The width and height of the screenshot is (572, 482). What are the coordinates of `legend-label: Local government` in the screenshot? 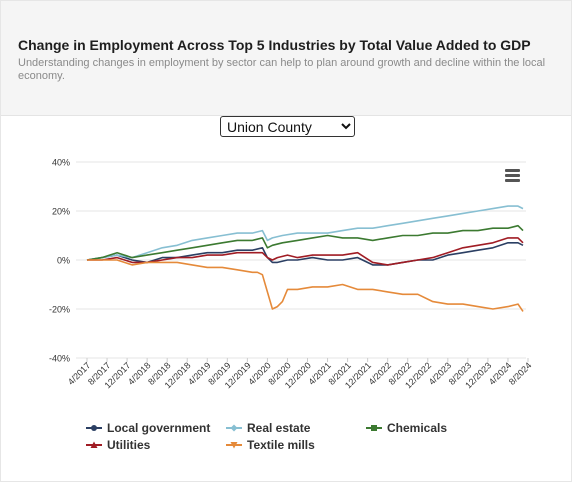 It's located at (159, 428).